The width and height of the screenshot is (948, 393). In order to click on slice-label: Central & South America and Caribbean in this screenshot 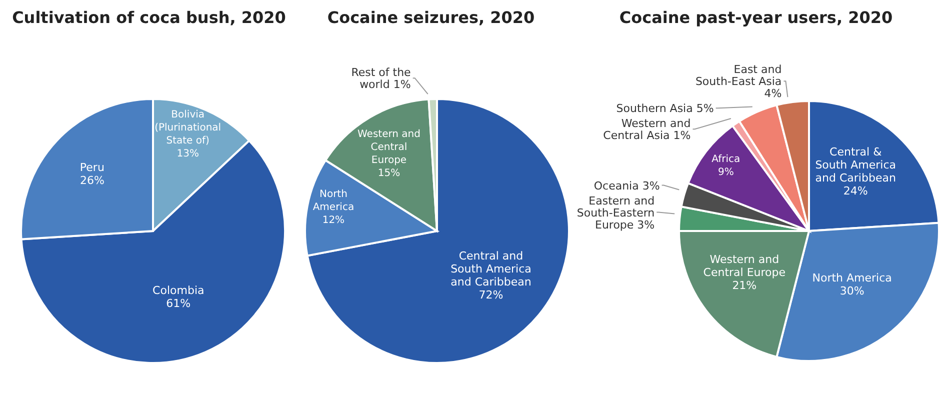, I will do `click(855, 164)`.